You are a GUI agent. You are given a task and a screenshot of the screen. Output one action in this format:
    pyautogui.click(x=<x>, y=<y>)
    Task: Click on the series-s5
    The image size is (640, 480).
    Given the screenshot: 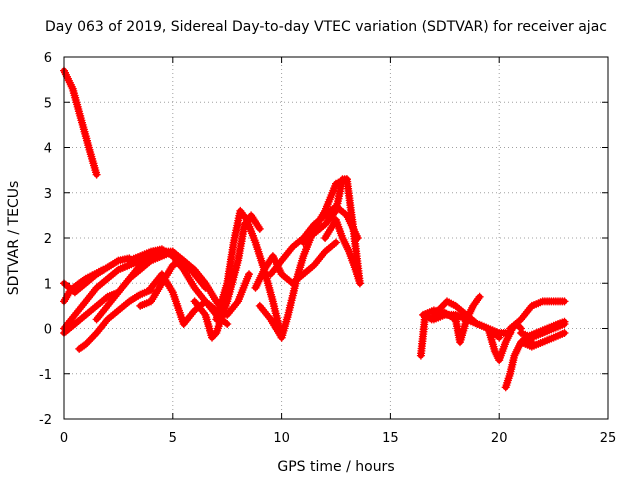 What is the action you would take?
    pyautogui.click(x=115, y=319)
    